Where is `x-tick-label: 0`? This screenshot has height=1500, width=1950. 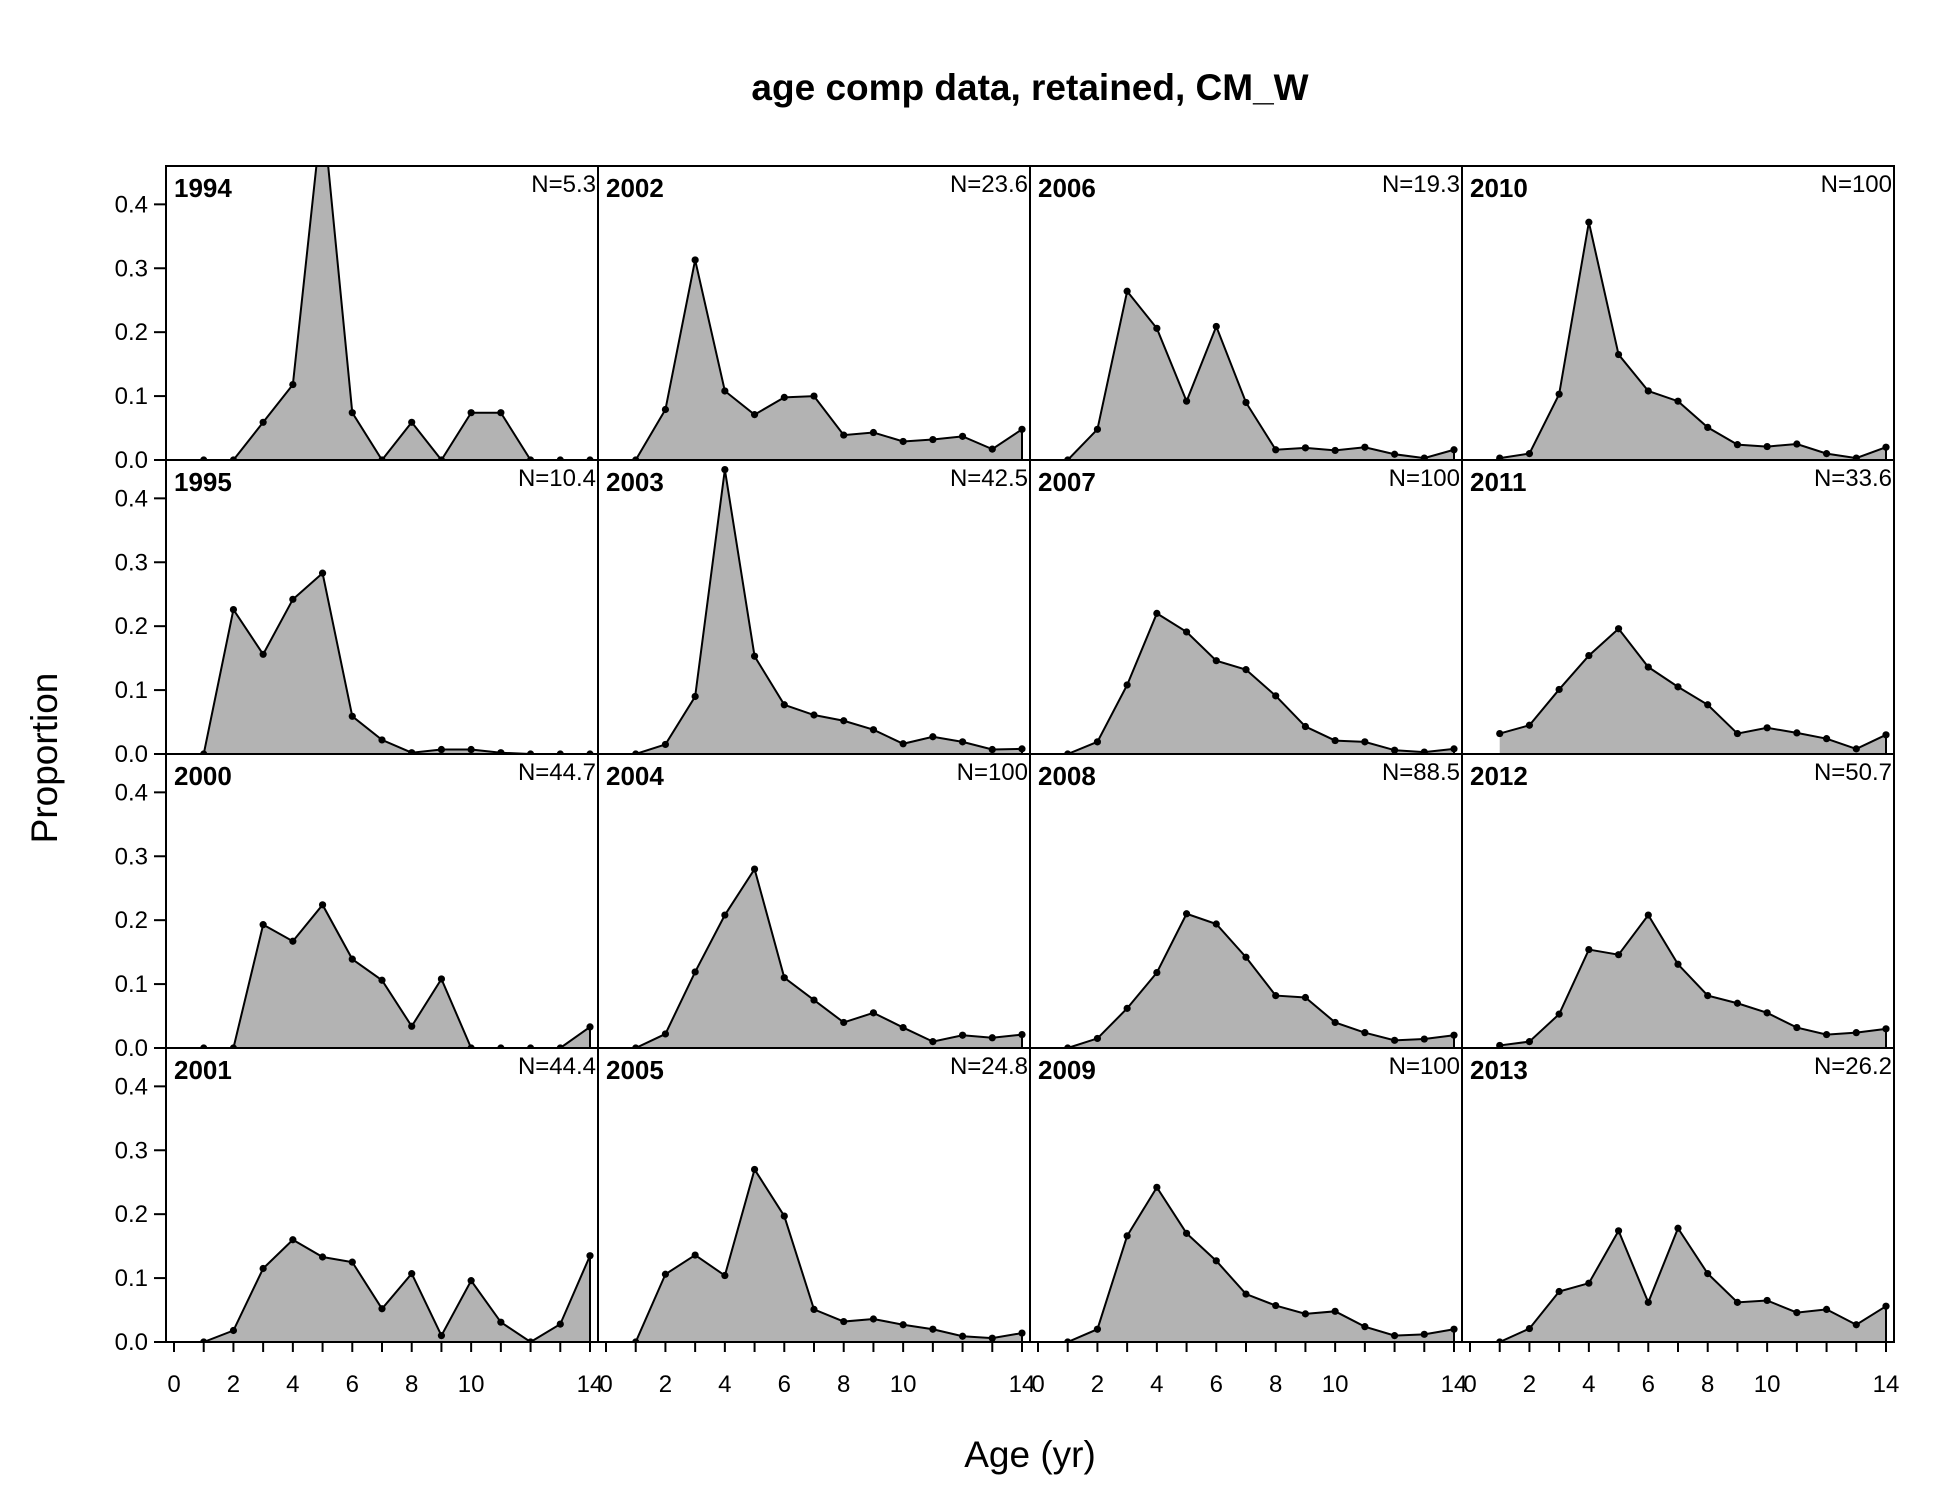
x-tick-label: 0 is located at coordinates (173, 1384).